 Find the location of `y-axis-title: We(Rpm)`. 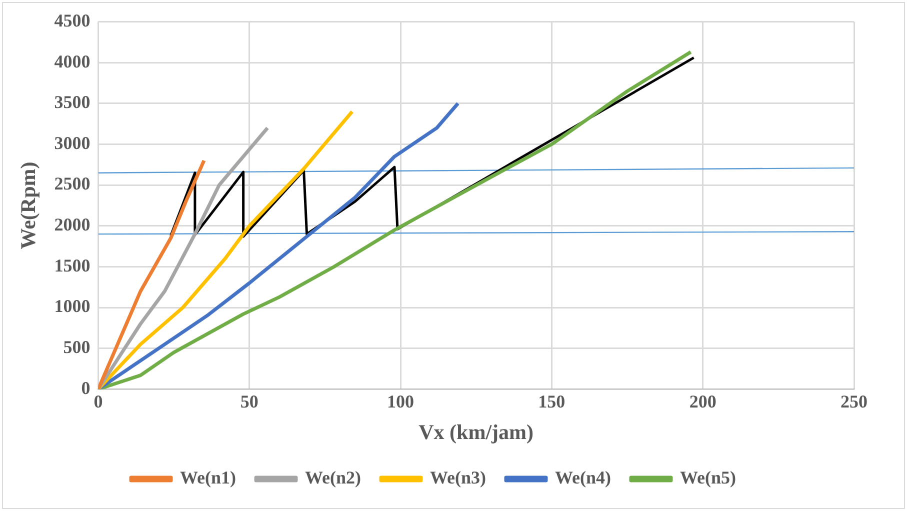

y-axis-title: We(Rpm) is located at coordinates (28, 206).